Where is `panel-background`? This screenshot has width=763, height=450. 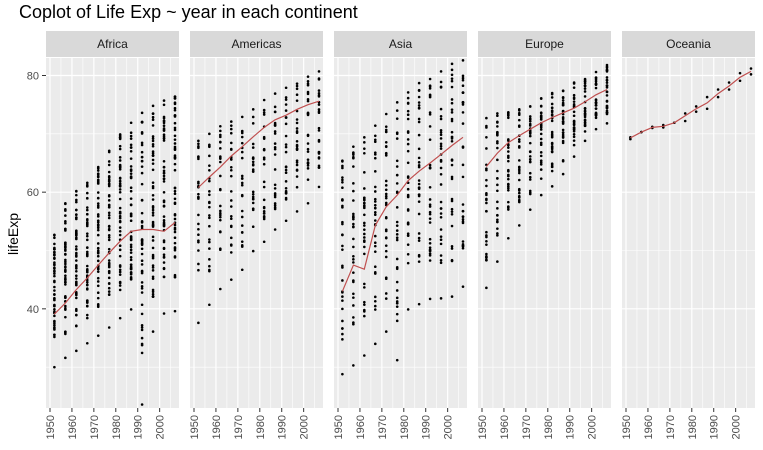 panel-background is located at coordinates (544, 233).